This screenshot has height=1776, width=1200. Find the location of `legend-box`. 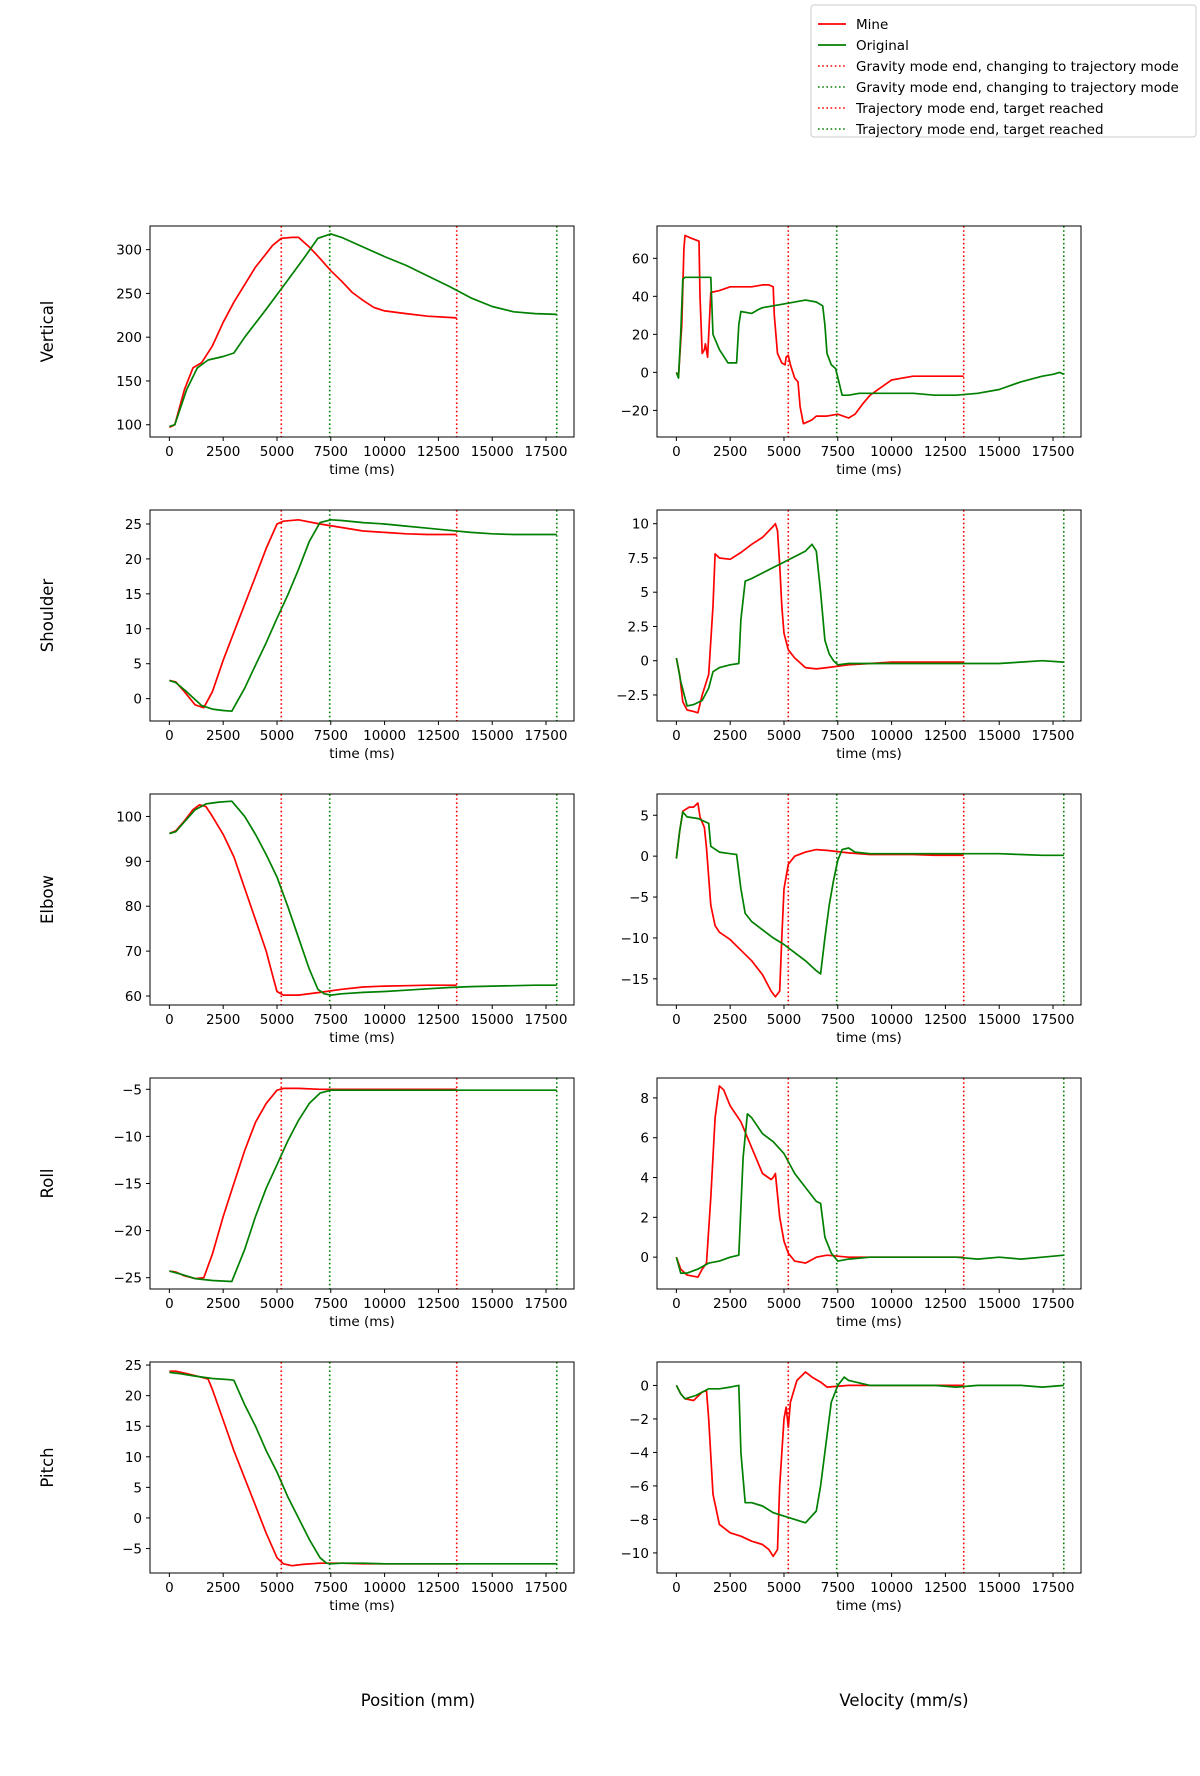

legend-box is located at coordinates (1003, 71).